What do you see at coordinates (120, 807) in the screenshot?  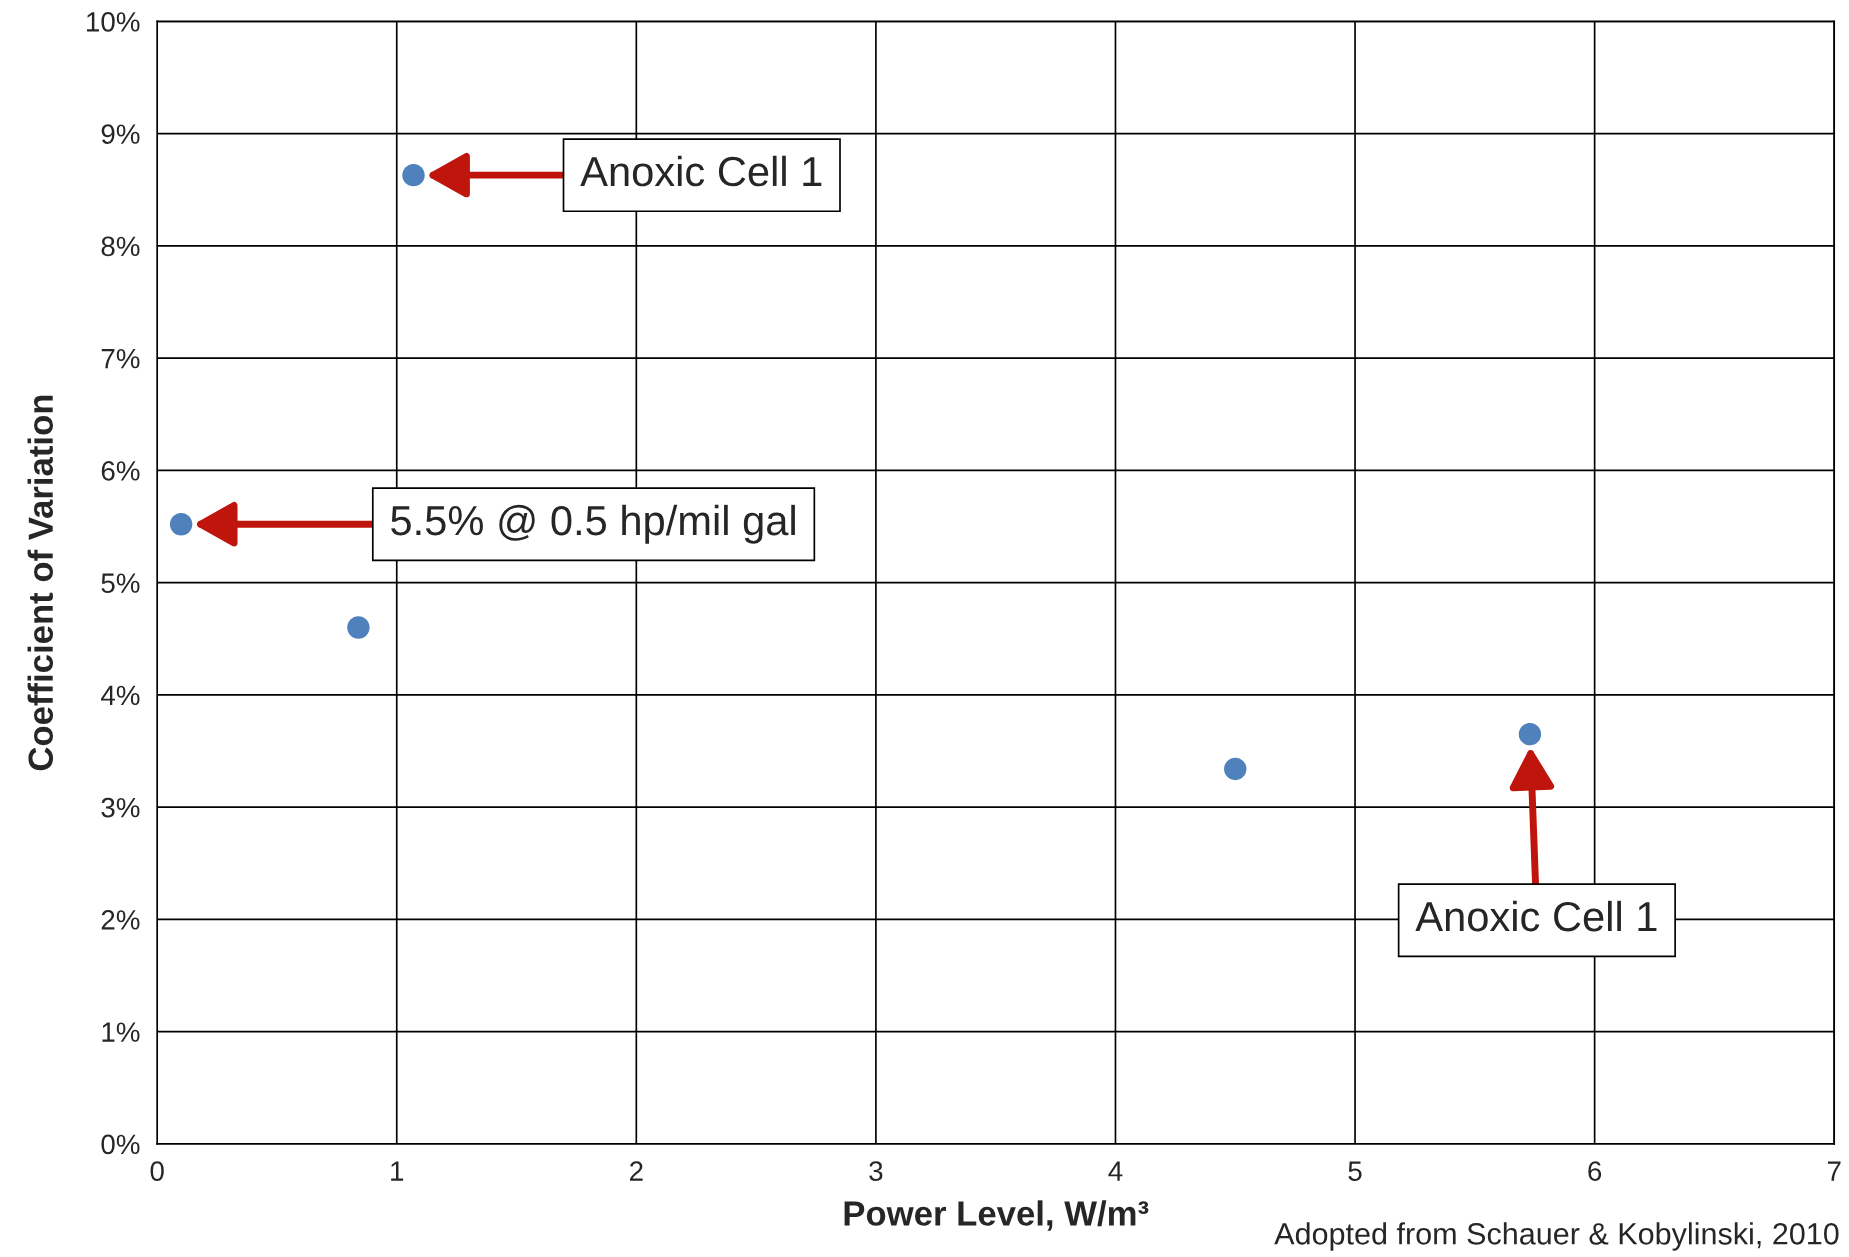 I see `y-tick-label: 3%` at bounding box center [120, 807].